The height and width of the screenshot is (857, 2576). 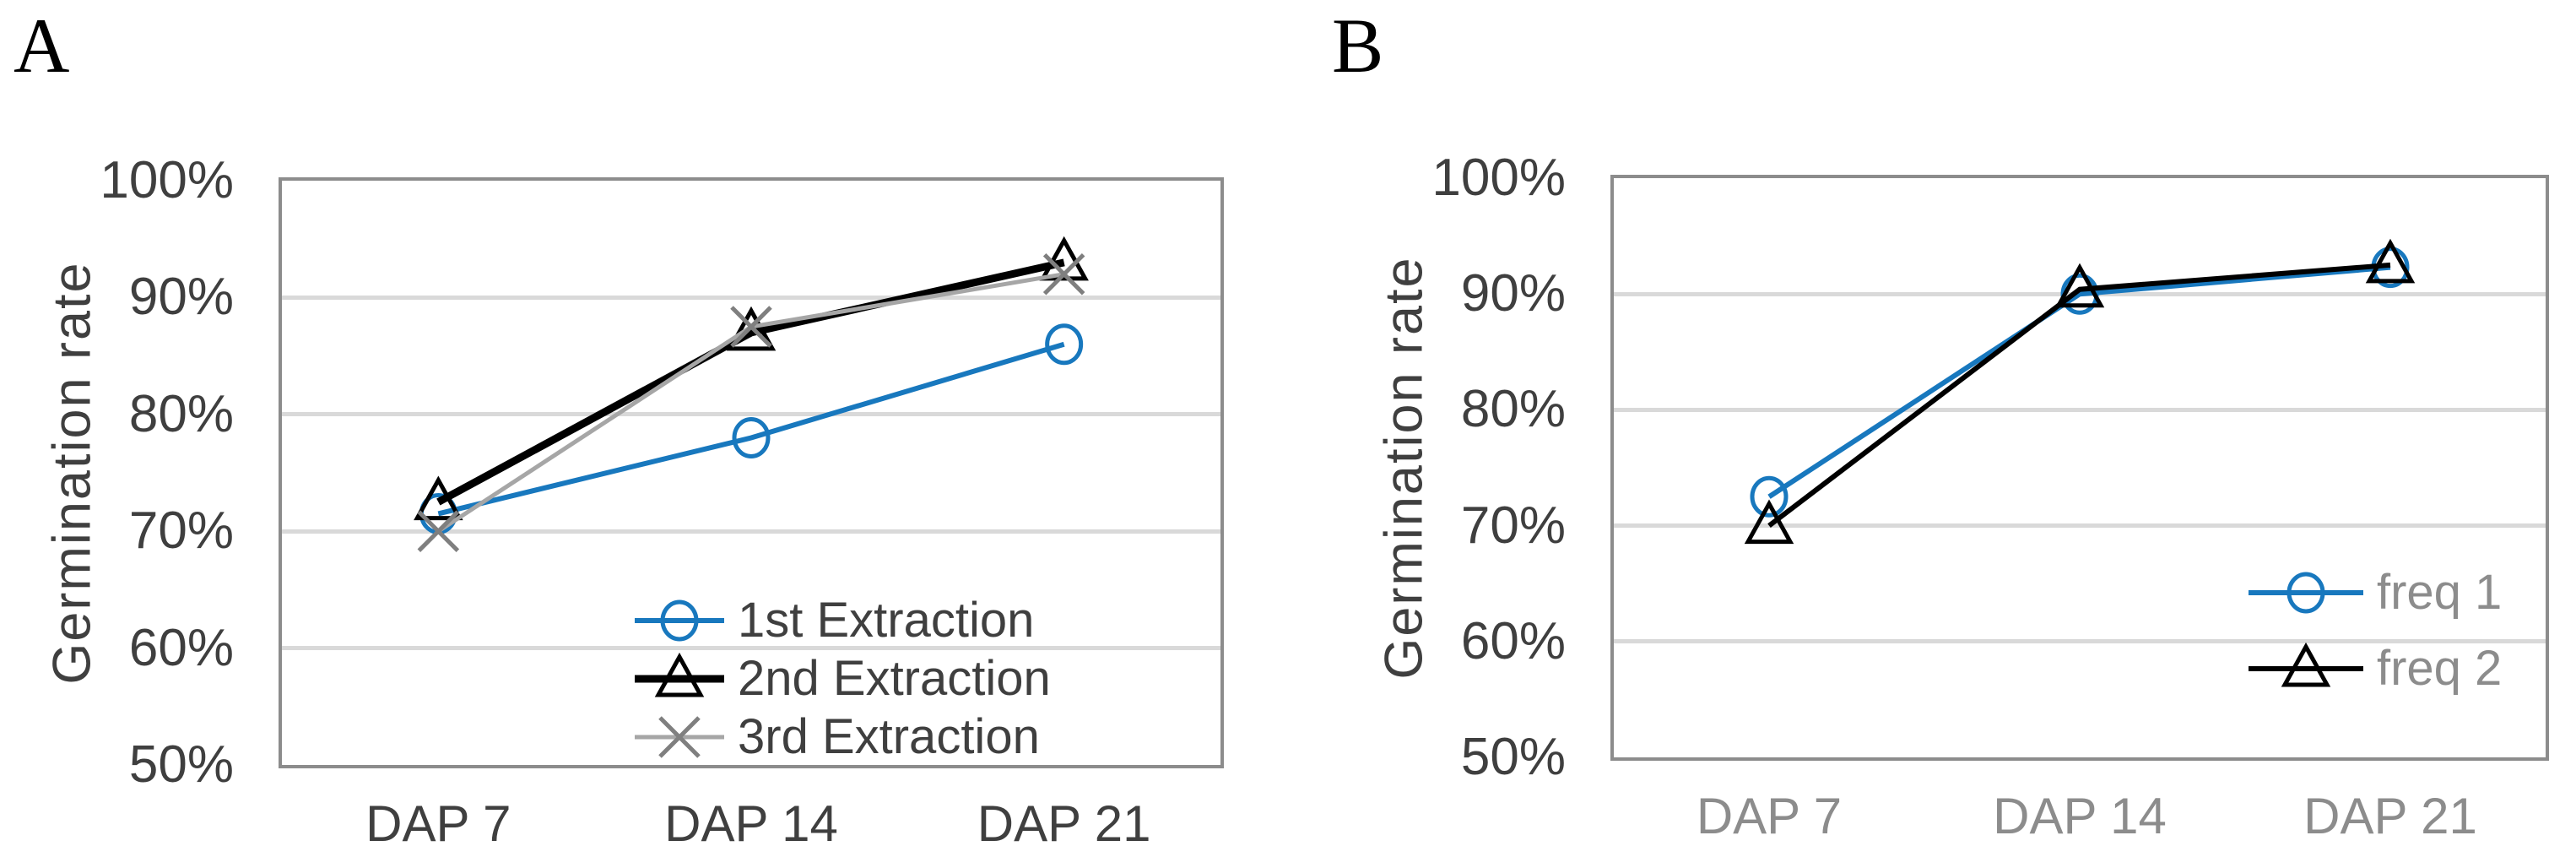 I want to click on legend-label: 3rd Extraction, so click(x=889, y=737).